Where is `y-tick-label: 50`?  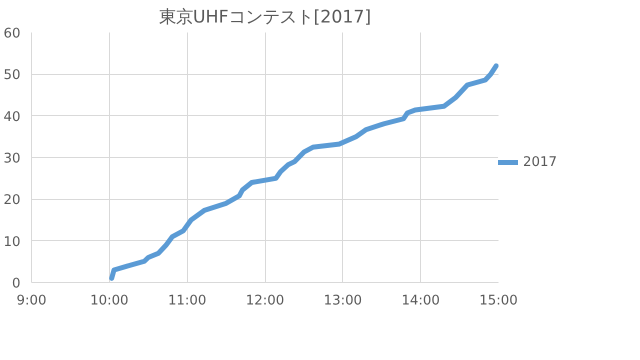 y-tick-label: 50 is located at coordinates (12, 76).